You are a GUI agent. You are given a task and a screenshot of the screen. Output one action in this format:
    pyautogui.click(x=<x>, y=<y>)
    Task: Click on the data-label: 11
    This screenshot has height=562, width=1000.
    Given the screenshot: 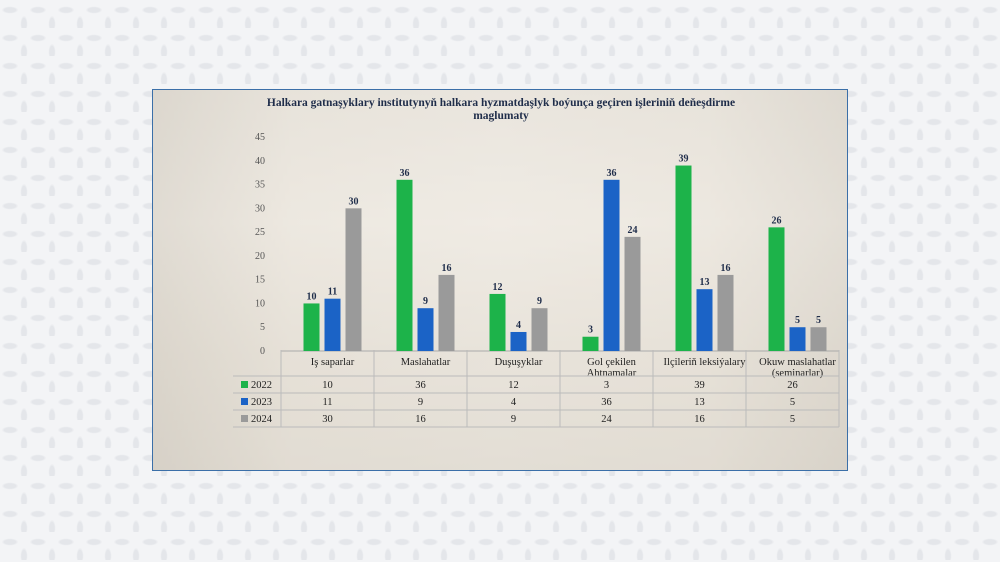 What is the action you would take?
    pyautogui.click(x=332, y=292)
    